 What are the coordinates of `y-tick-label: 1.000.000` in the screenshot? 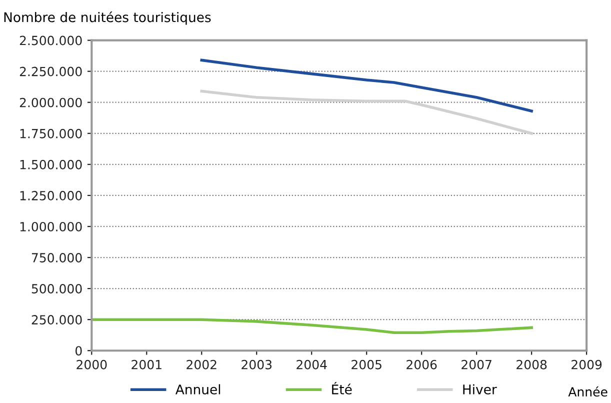 It's located at (51, 227).